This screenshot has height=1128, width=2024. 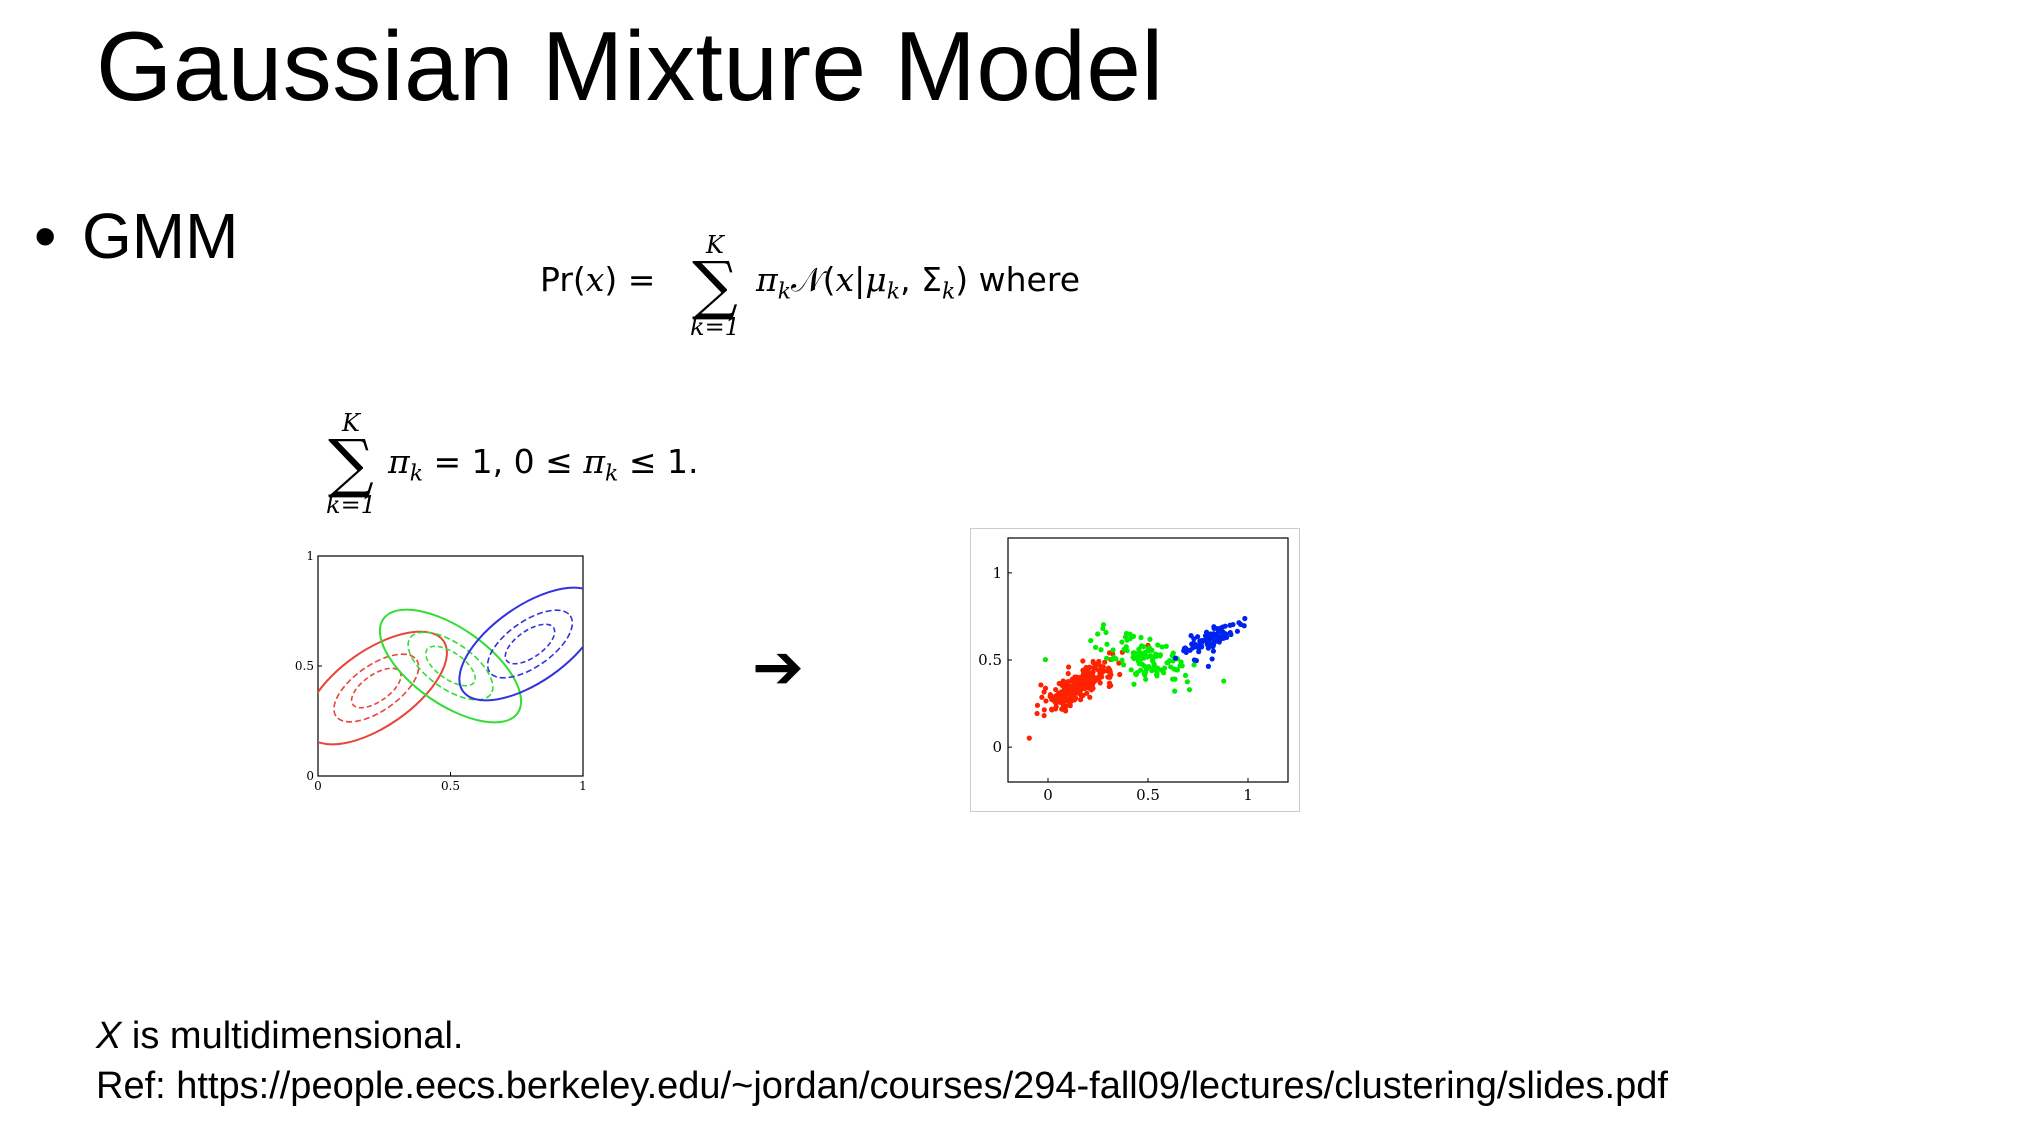 What do you see at coordinates (810, 286) in the screenshot?
I see `gmm-density-formula: Pr(x) = K ∑ k=1 πk𝒩(x|μk, Σk) where` at bounding box center [810, 286].